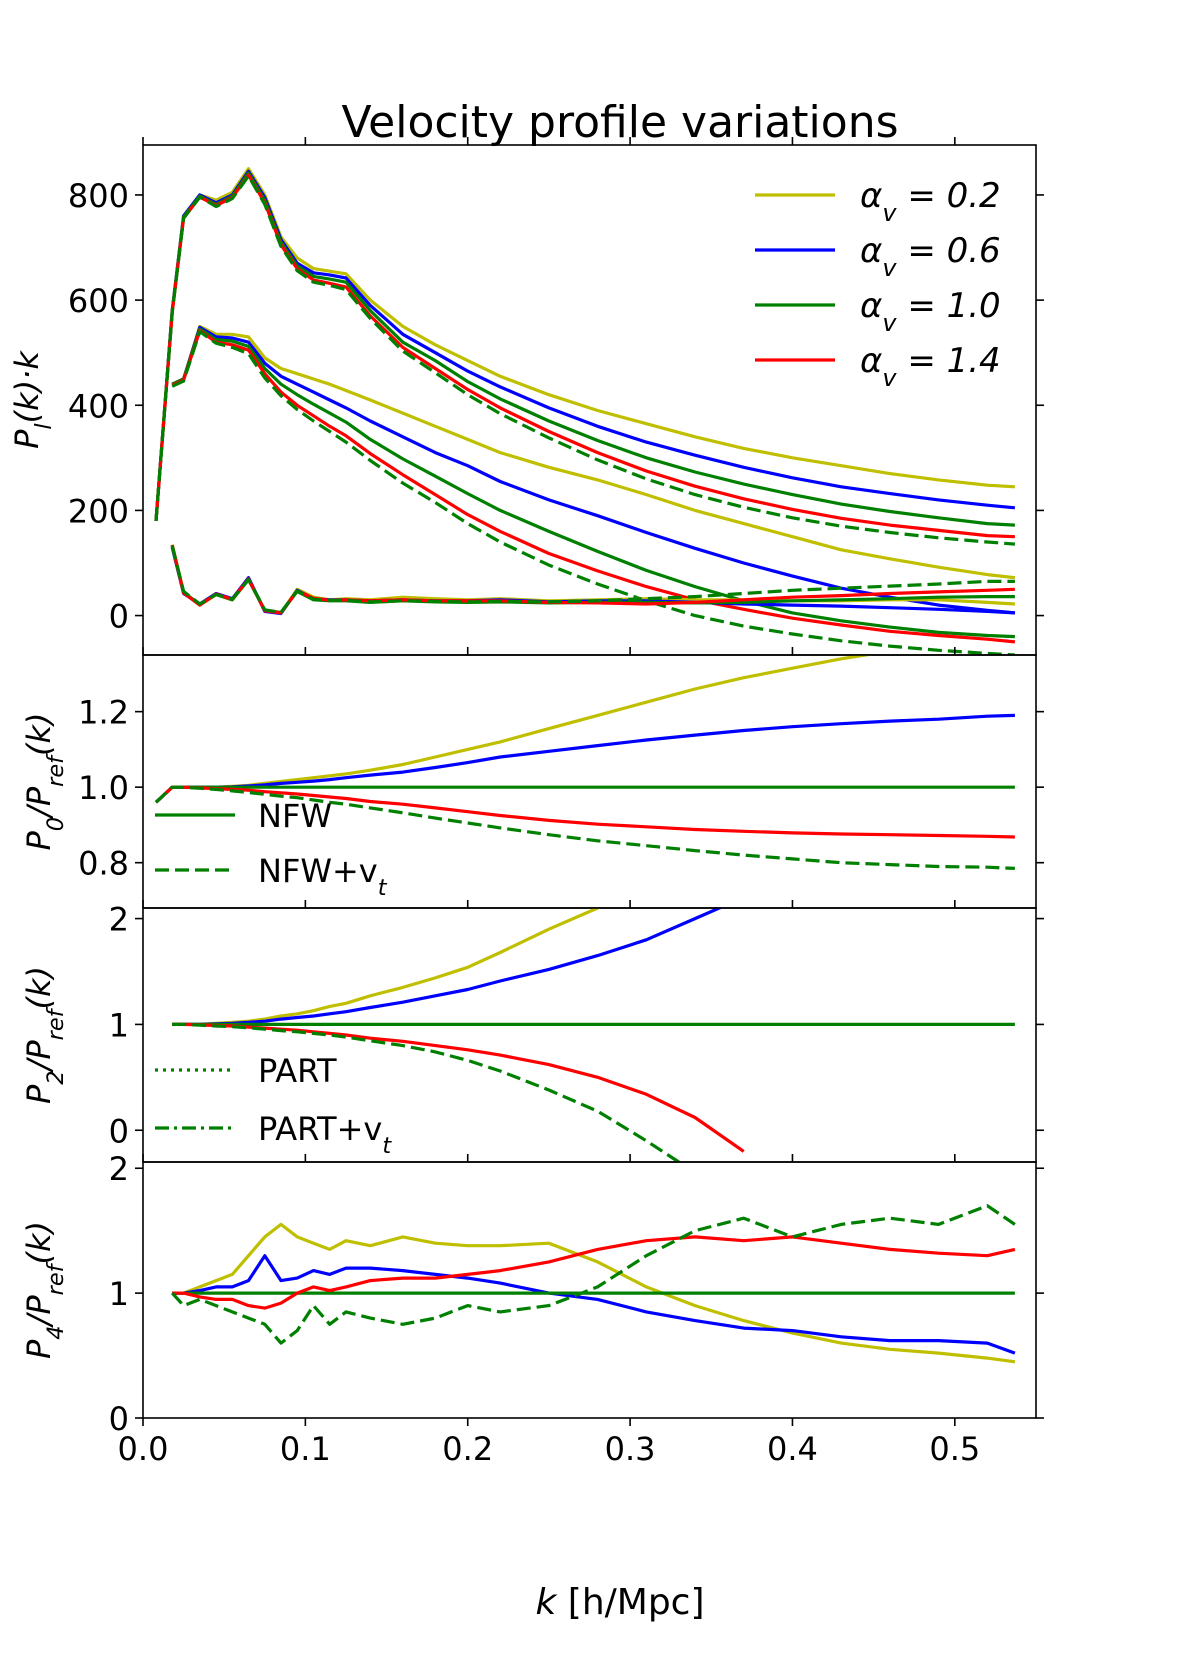 Image resolution: width=1196 pixels, height=1672 pixels. Describe the element at coordinates (44, 782) in the screenshot. I see `y-axis-label: P0/Pref(k)` at that location.